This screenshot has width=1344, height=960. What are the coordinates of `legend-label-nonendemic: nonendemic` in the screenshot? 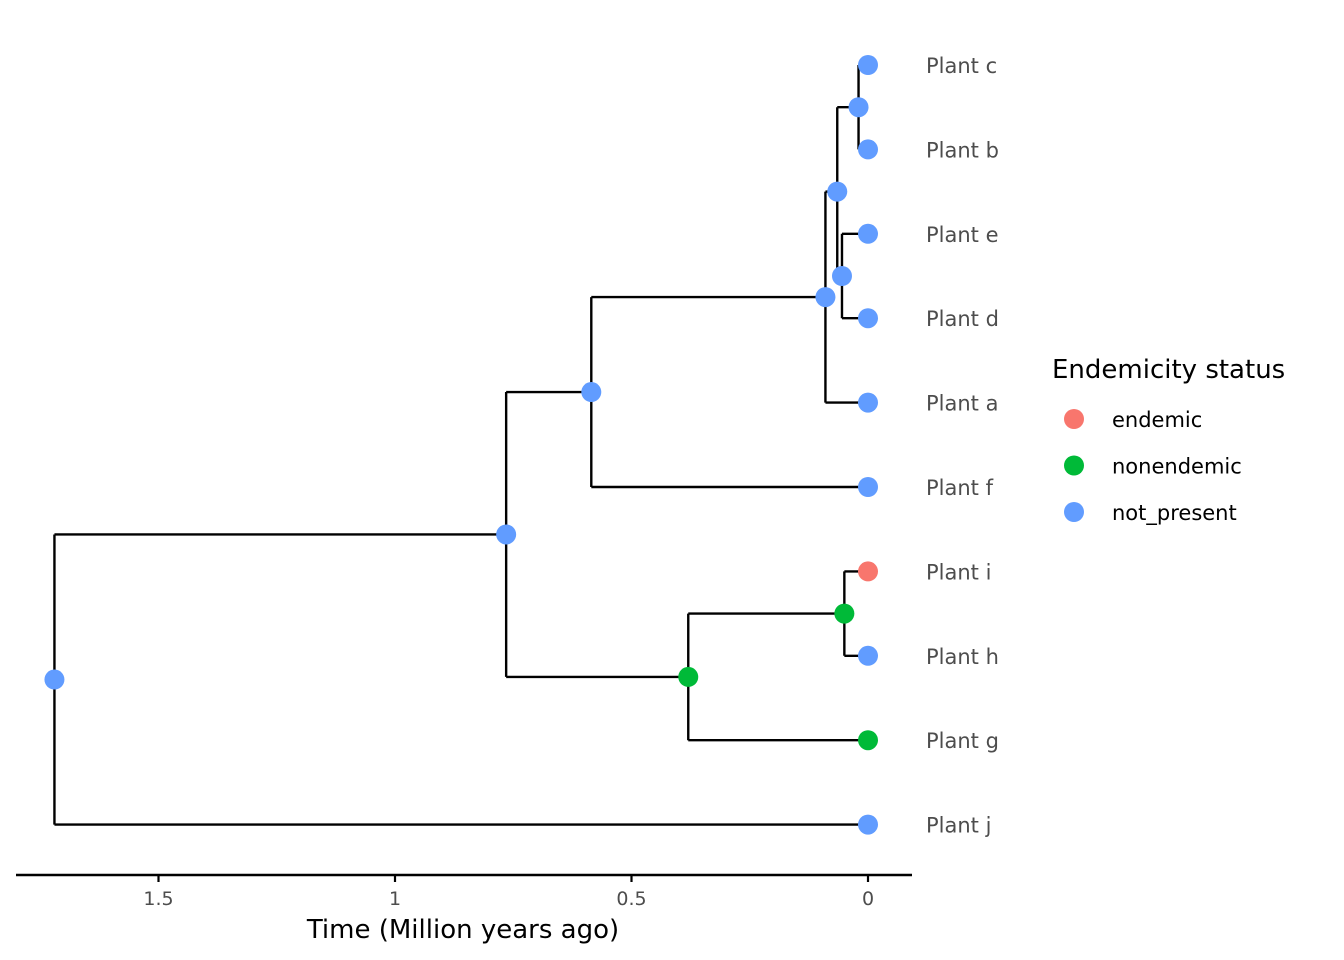 It's located at (1177, 467).